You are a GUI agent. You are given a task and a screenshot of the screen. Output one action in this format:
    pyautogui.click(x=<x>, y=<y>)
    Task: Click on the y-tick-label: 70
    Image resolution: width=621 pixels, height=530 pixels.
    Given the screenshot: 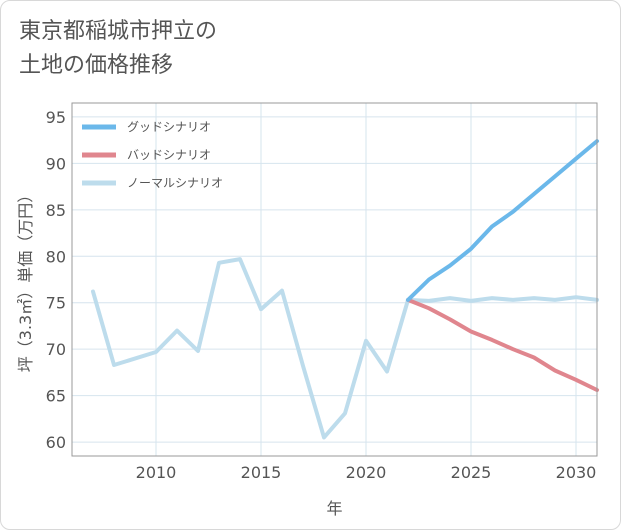 What is the action you would take?
    pyautogui.click(x=56, y=349)
    